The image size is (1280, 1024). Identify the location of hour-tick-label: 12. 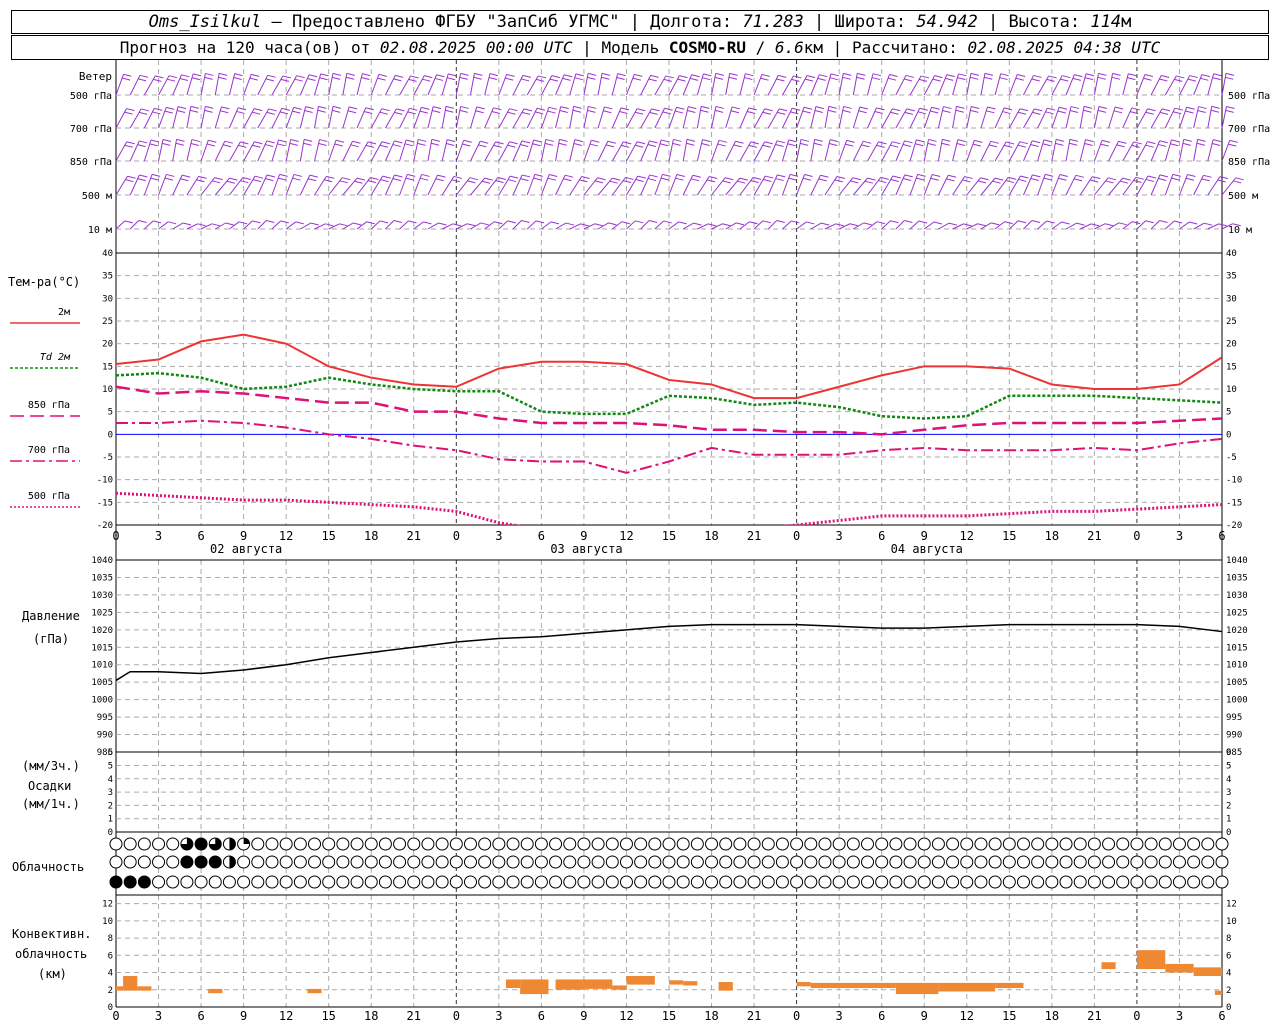
(286, 536).